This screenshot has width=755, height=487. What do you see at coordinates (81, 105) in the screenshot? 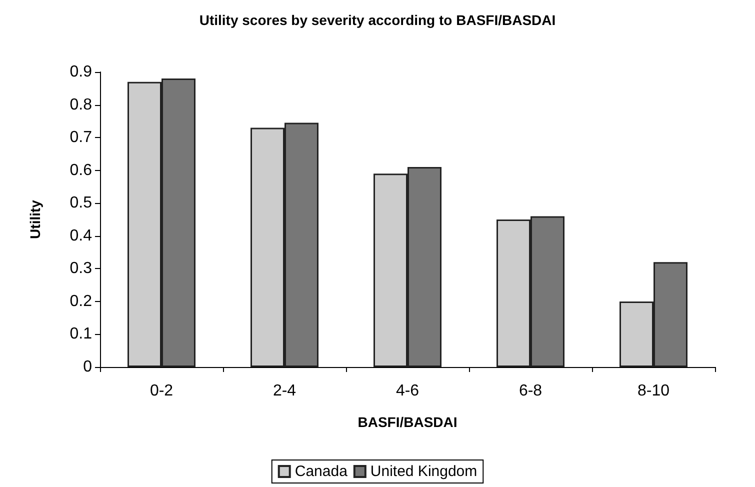
I see `y-tick-label: 0.8` at bounding box center [81, 105].